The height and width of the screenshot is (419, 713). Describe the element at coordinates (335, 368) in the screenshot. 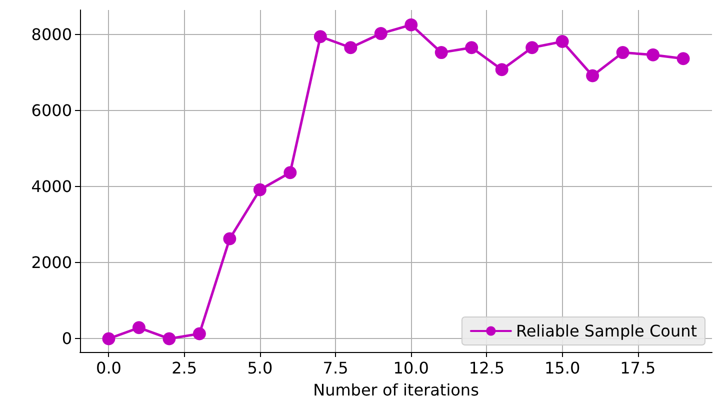

I see `x-tick-label: 7.5` at that location.